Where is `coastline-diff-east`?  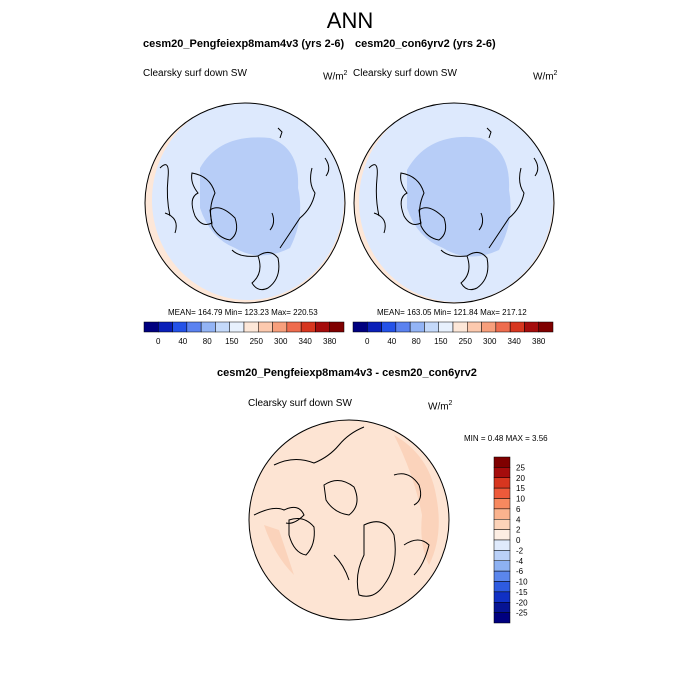 coastline-diff-east is located at coordinates (416, 557).